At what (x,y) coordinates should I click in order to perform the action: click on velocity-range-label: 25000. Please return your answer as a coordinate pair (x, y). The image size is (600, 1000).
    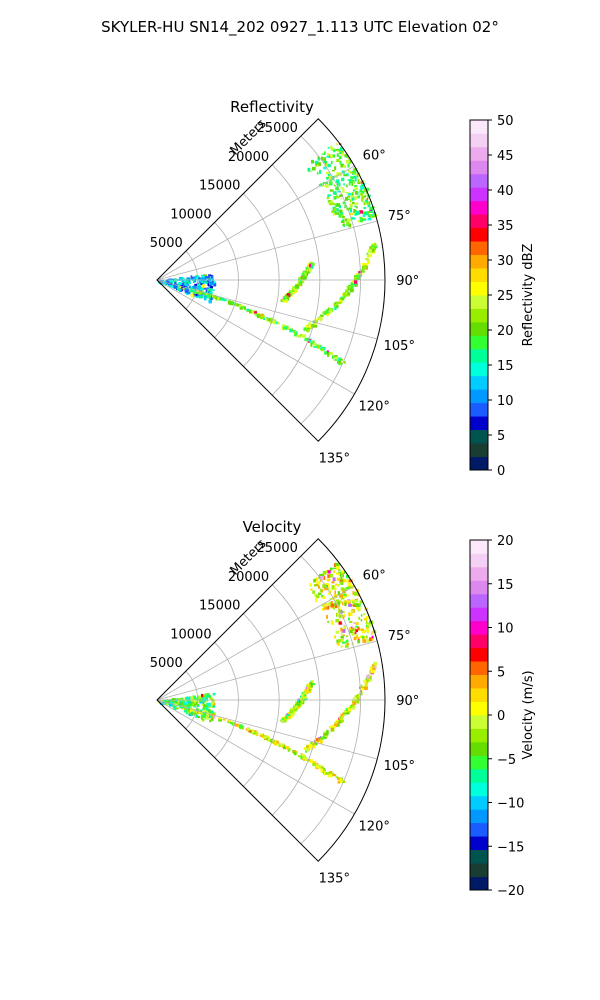
    Looking at the image, I should click on (277, 548).